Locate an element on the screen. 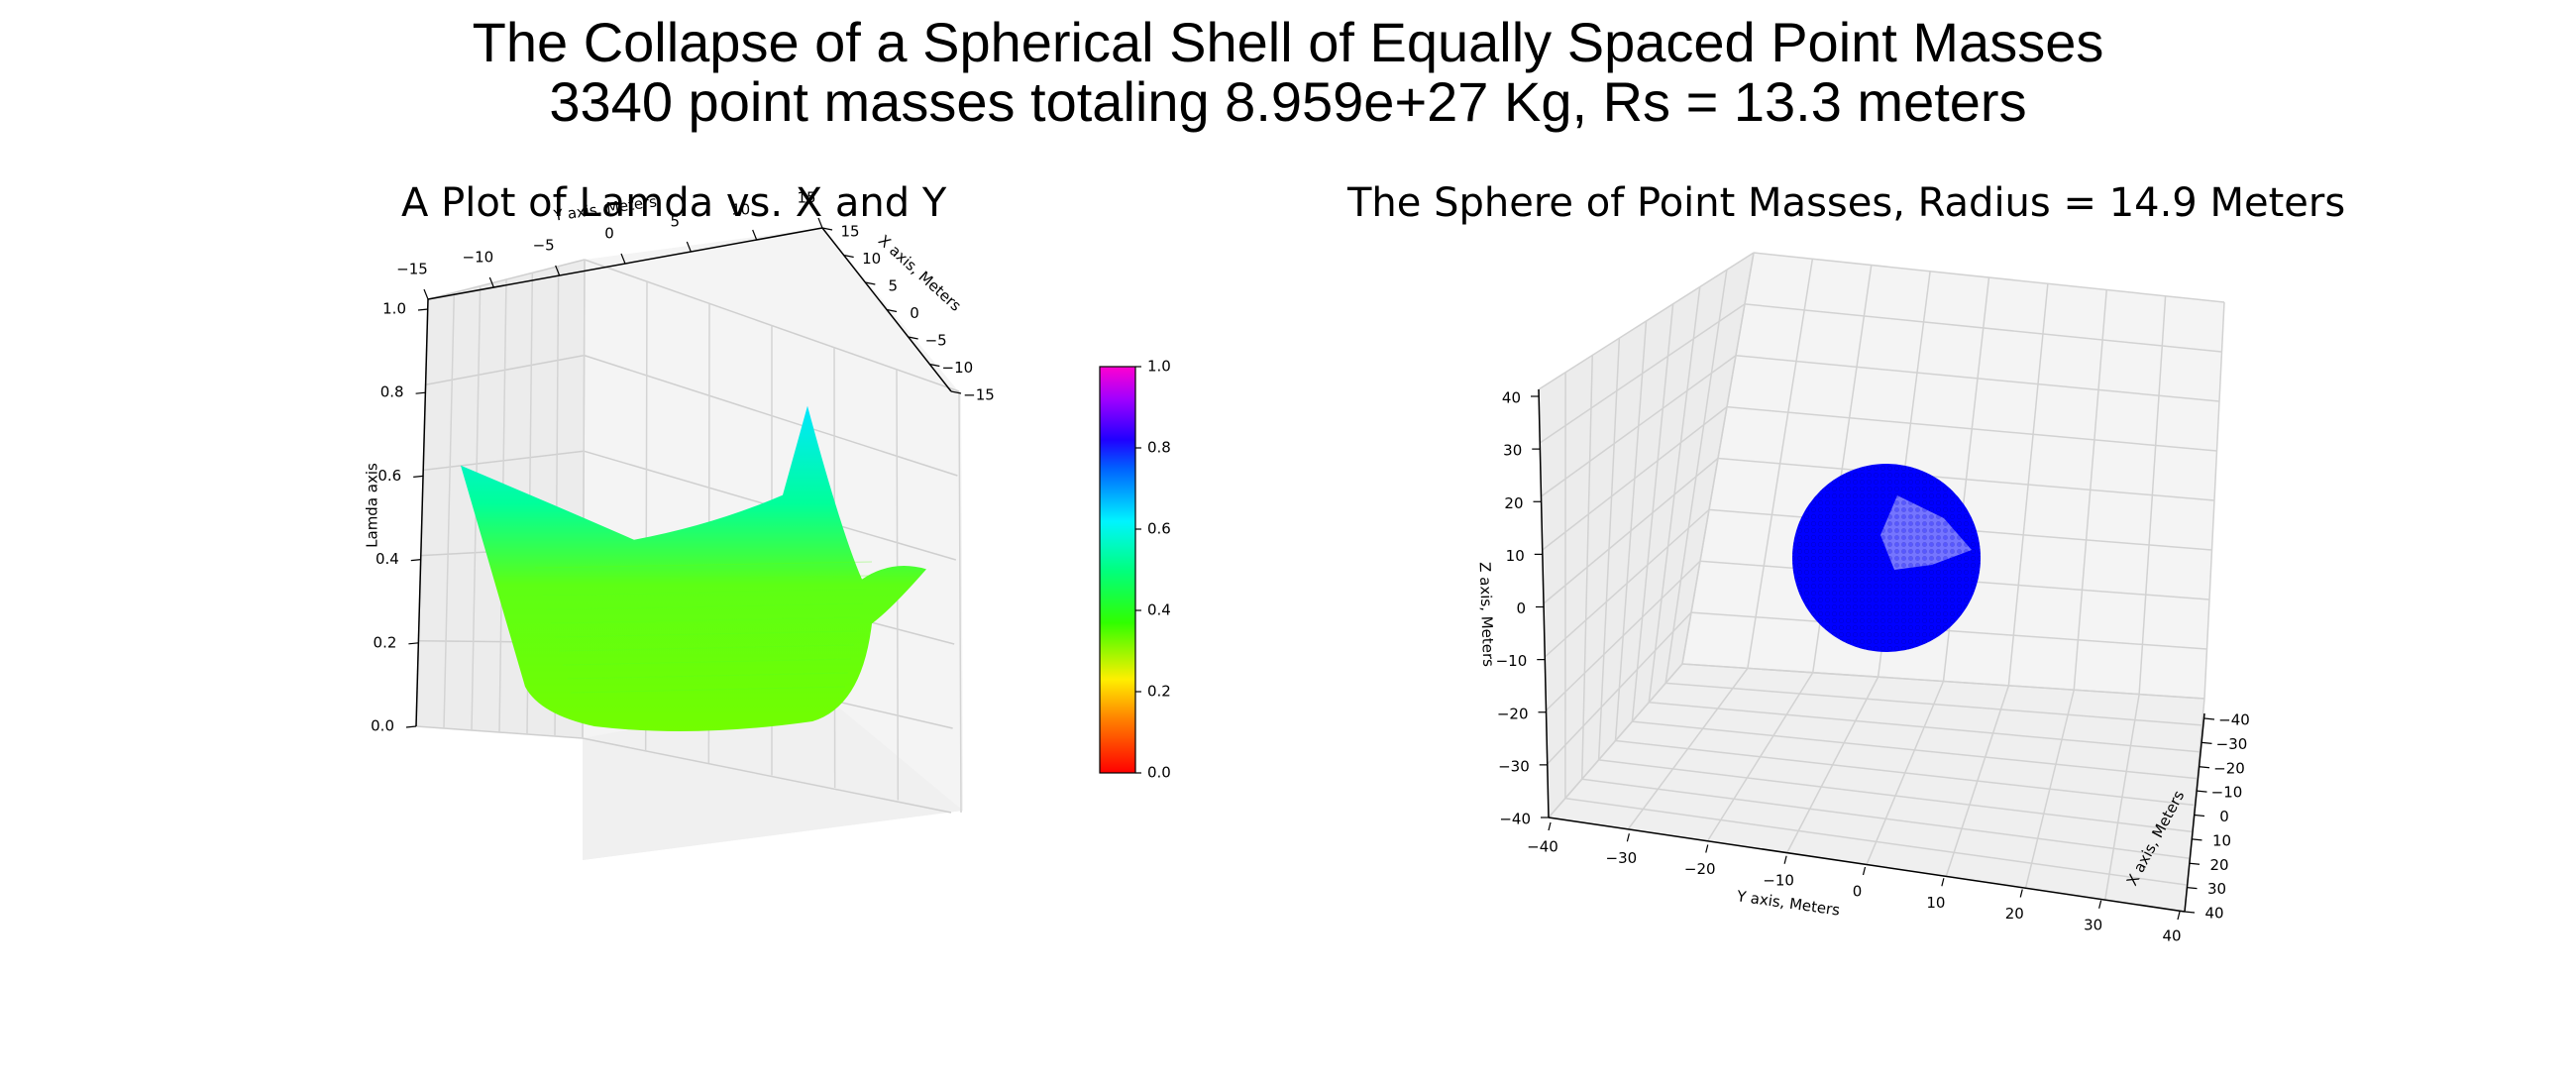 This screenshot has width=2576, height=1090. x-tick-label: 20 is located at coordinates (2218, 865).